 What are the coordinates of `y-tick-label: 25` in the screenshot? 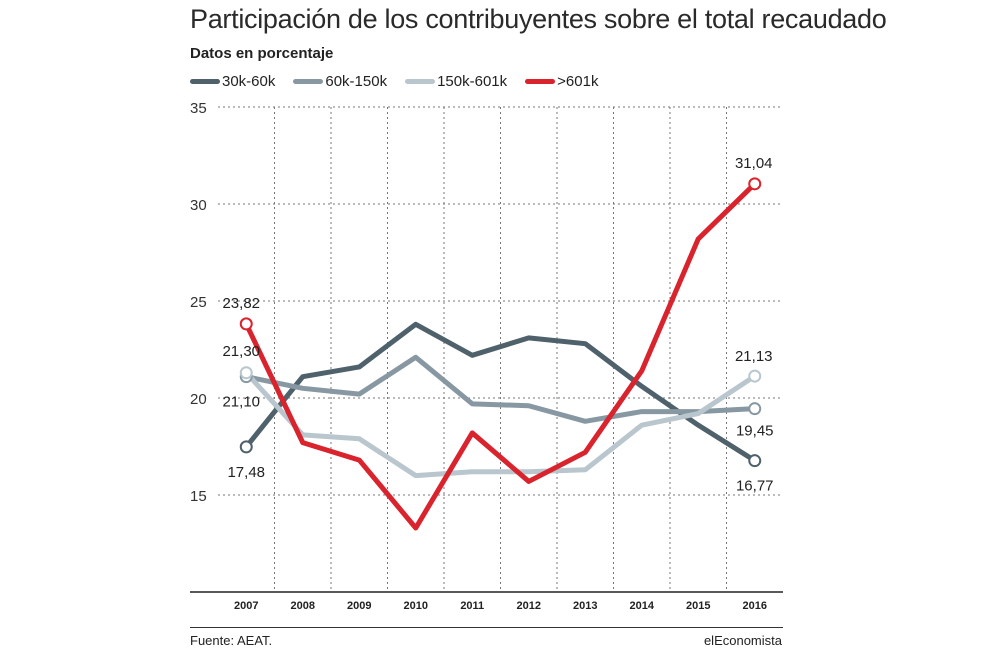 It's located at (198, 302).